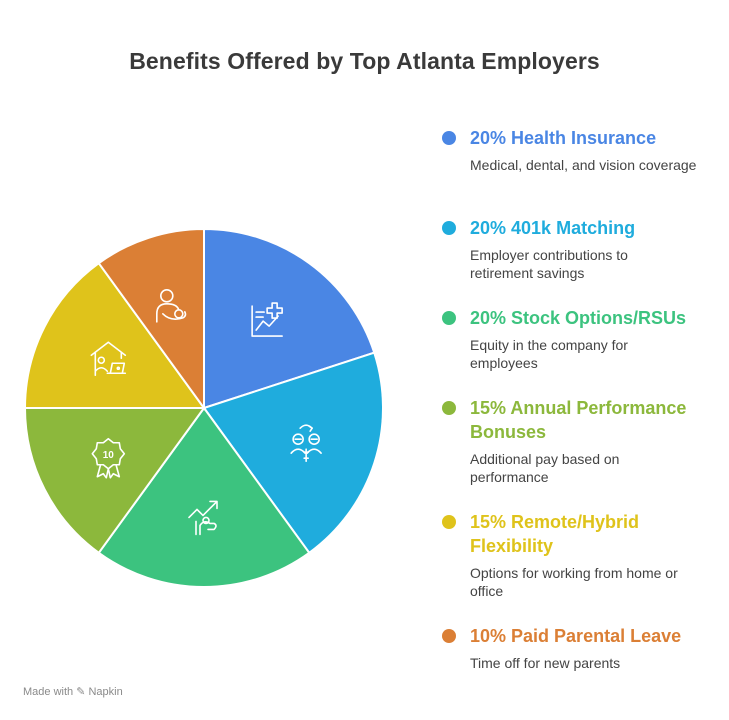 This screenshot has width=729, height=720. I want to click on legend-title: 20% Health Insurance, so click(563, 138).